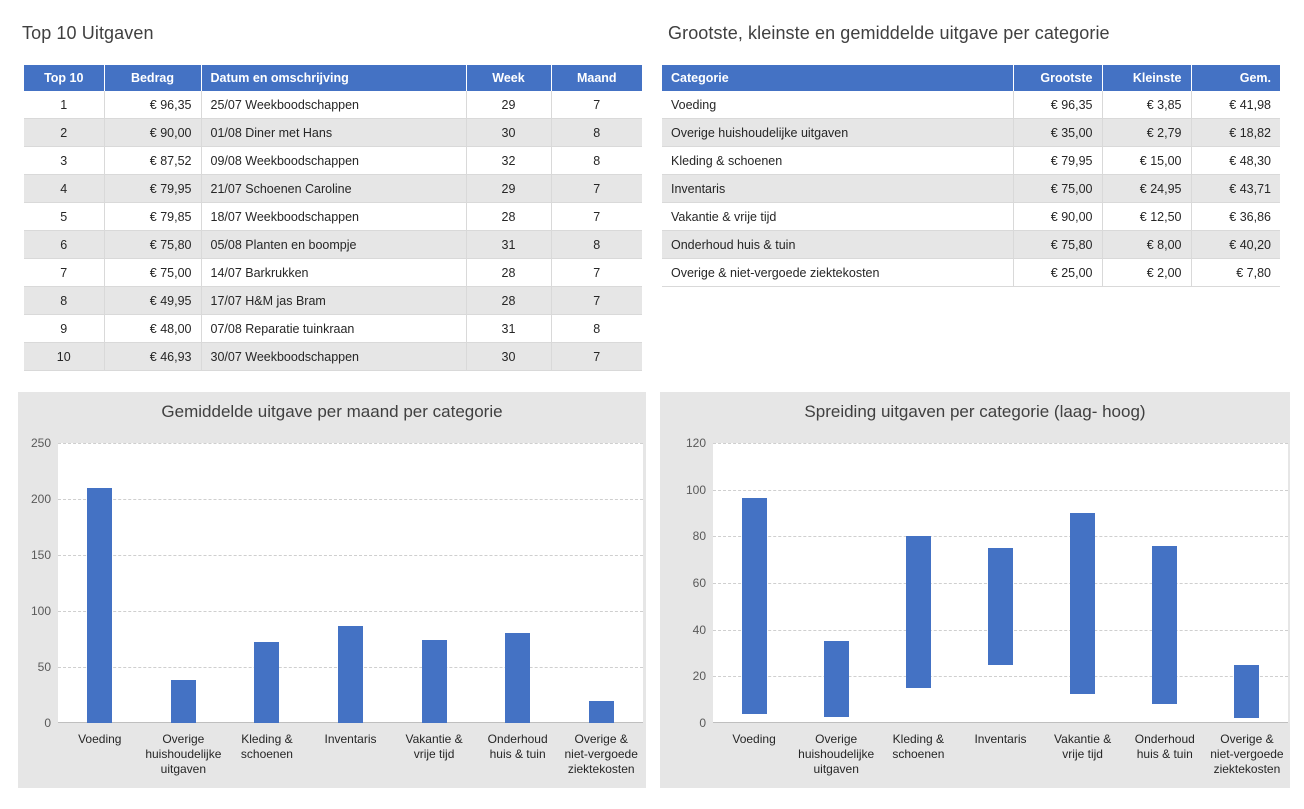 The width and height of the screenshot is (1304, 809). Describe the element at coordinates (509, 78) in the screenshot. I see `column-header-week: Week` at that location.